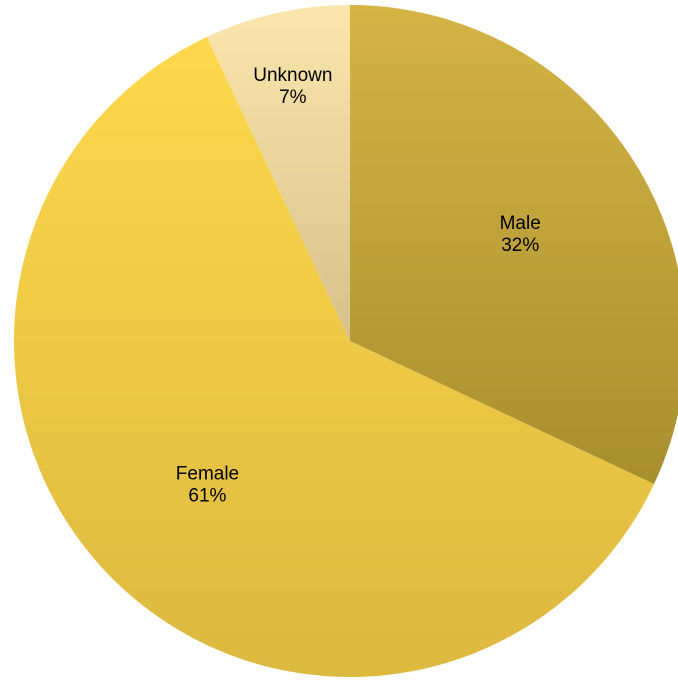 The image size is (678, 681). Describe the element at coordinates (520, 245) in the screenshot. I see `slice-percent-male: 32%` at that location.